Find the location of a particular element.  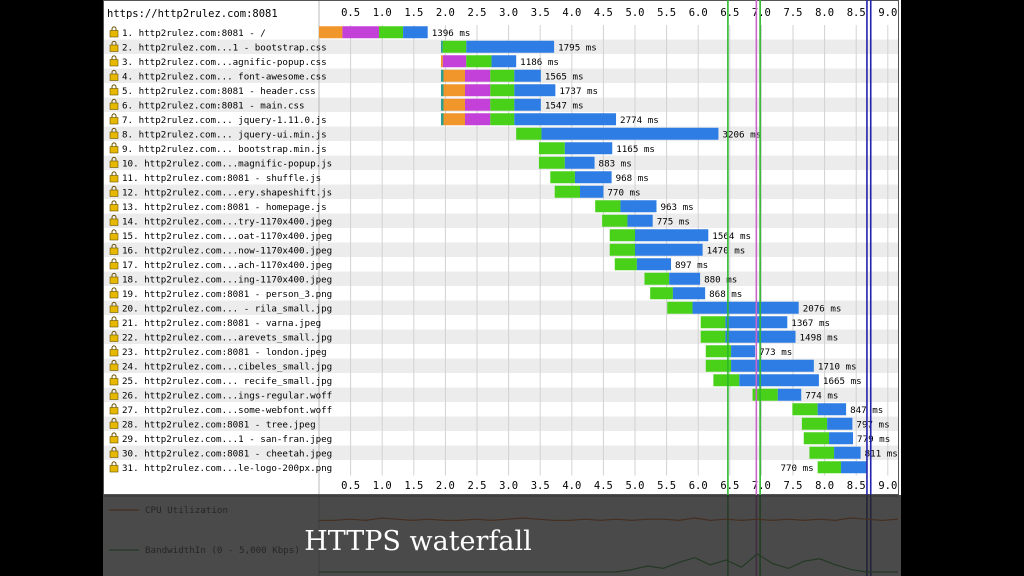

duration-label: 773 ms is located at coordinates (775, 352).